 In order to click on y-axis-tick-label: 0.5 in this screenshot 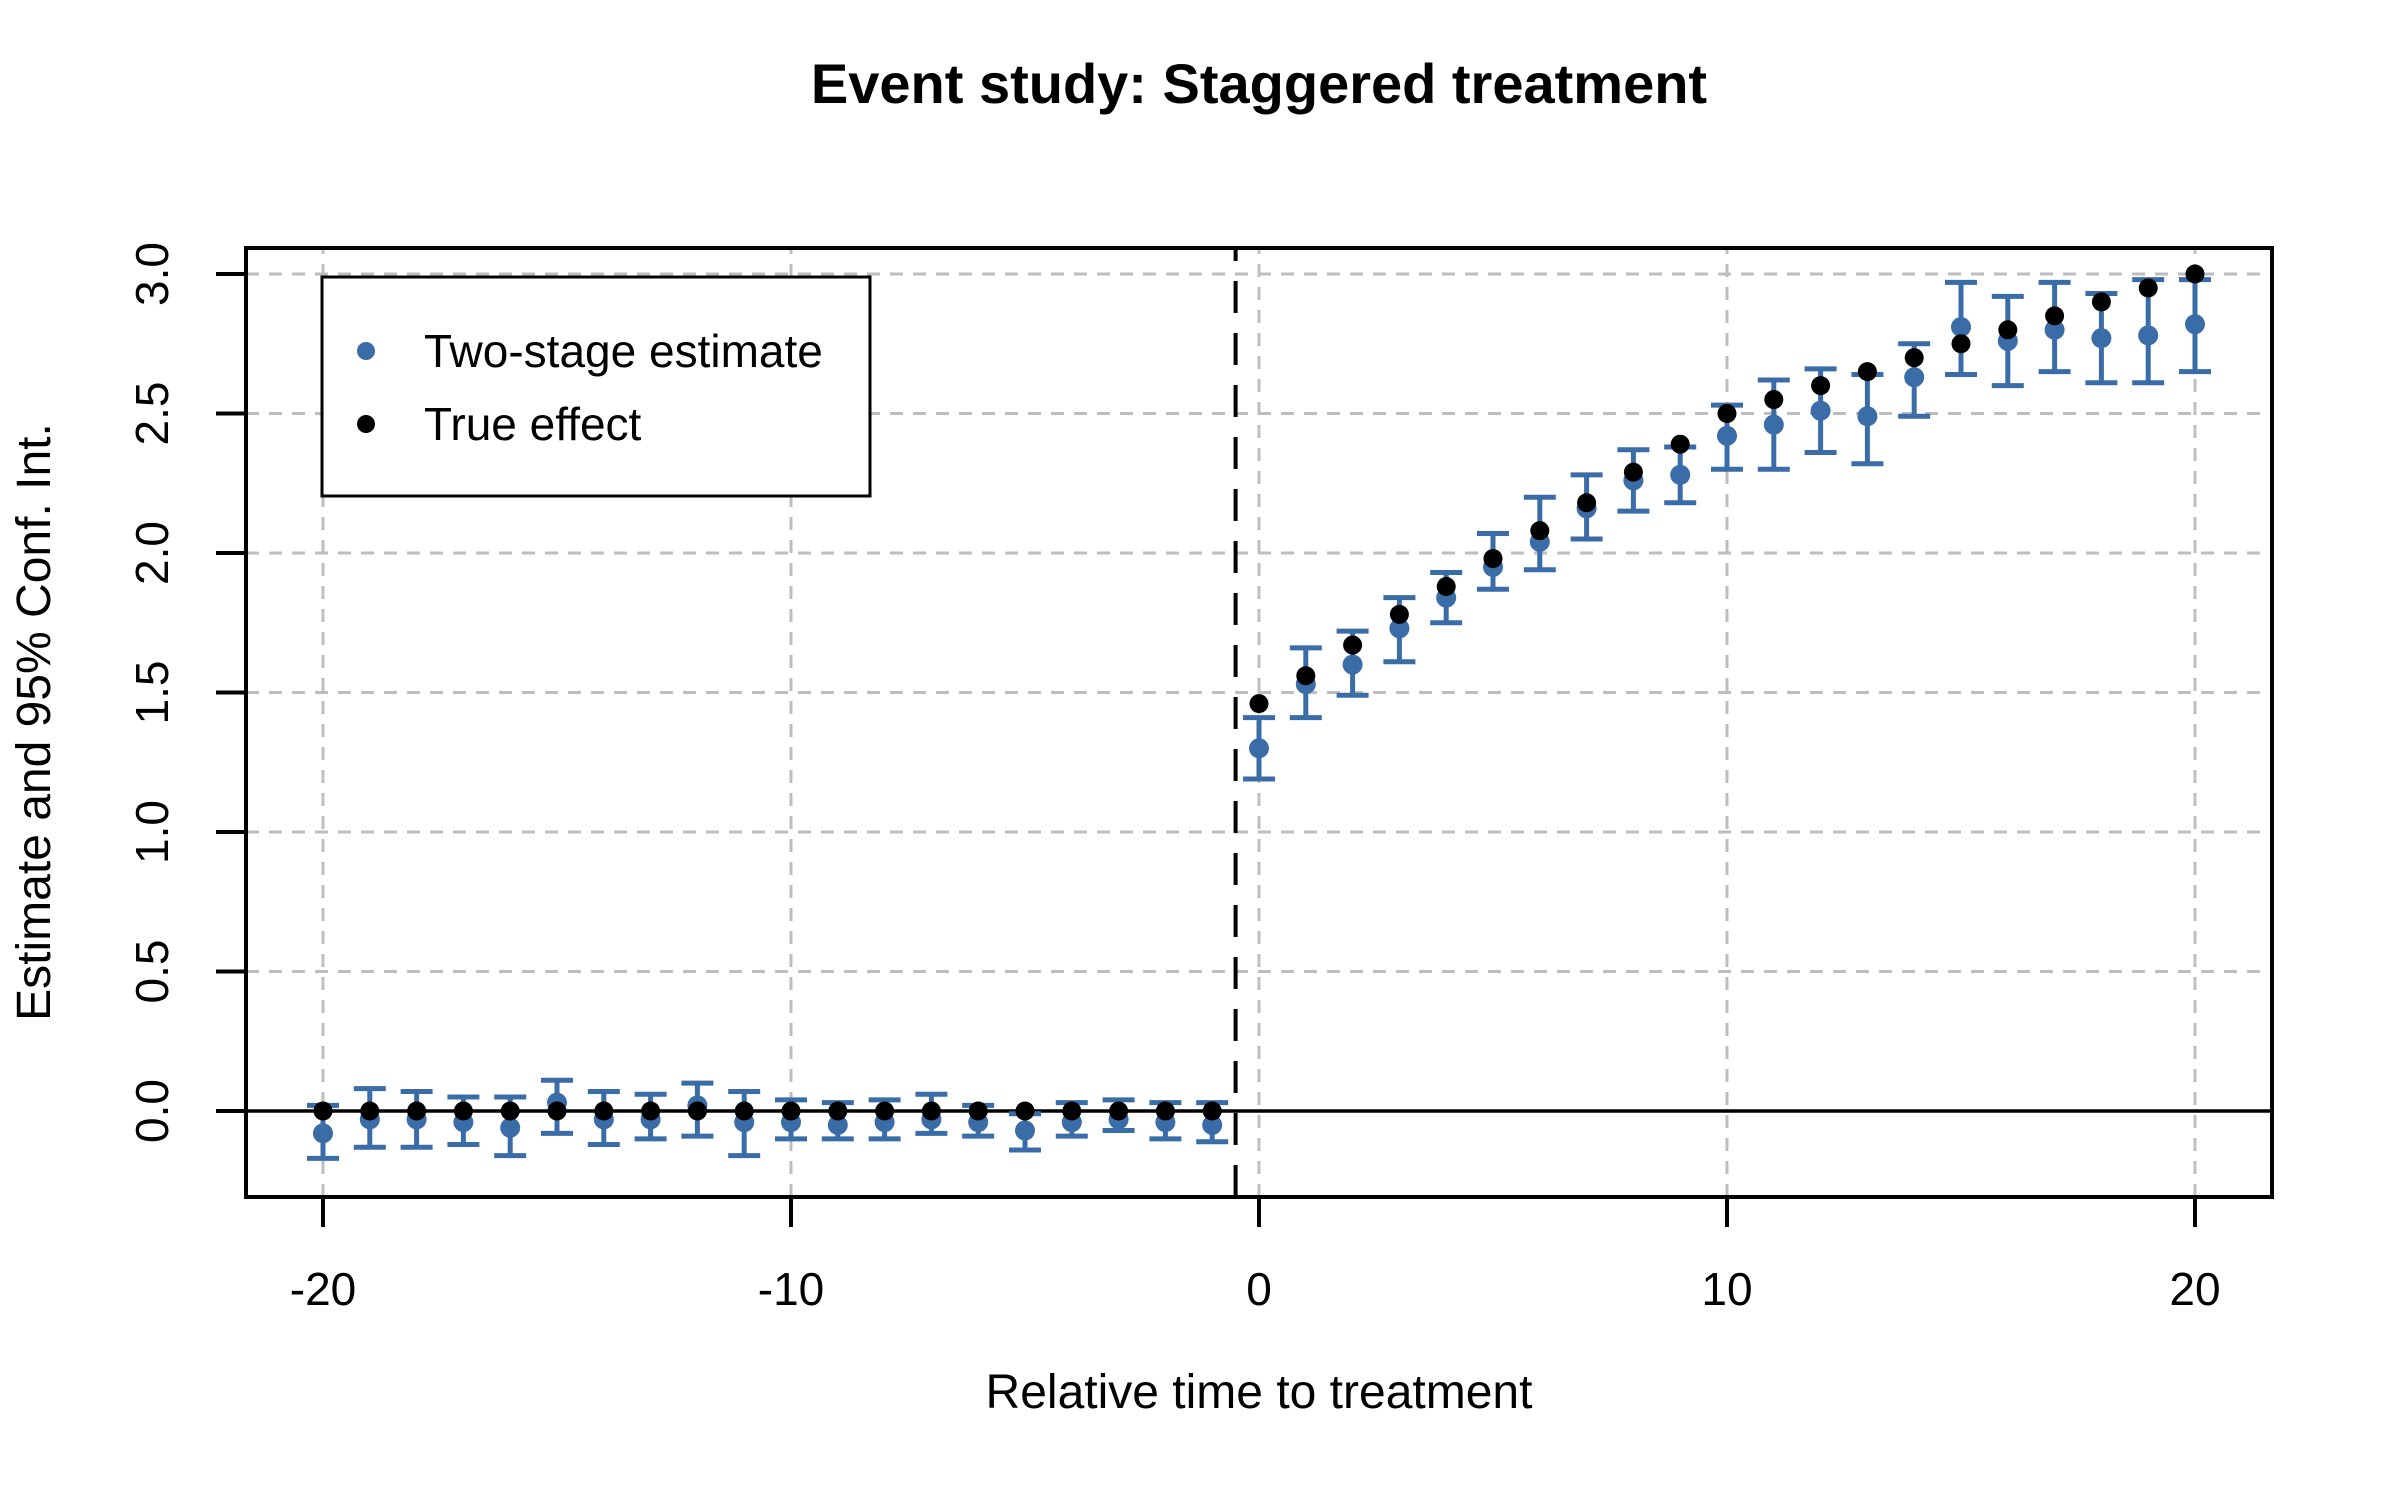, I will do `click(152, 972)`.